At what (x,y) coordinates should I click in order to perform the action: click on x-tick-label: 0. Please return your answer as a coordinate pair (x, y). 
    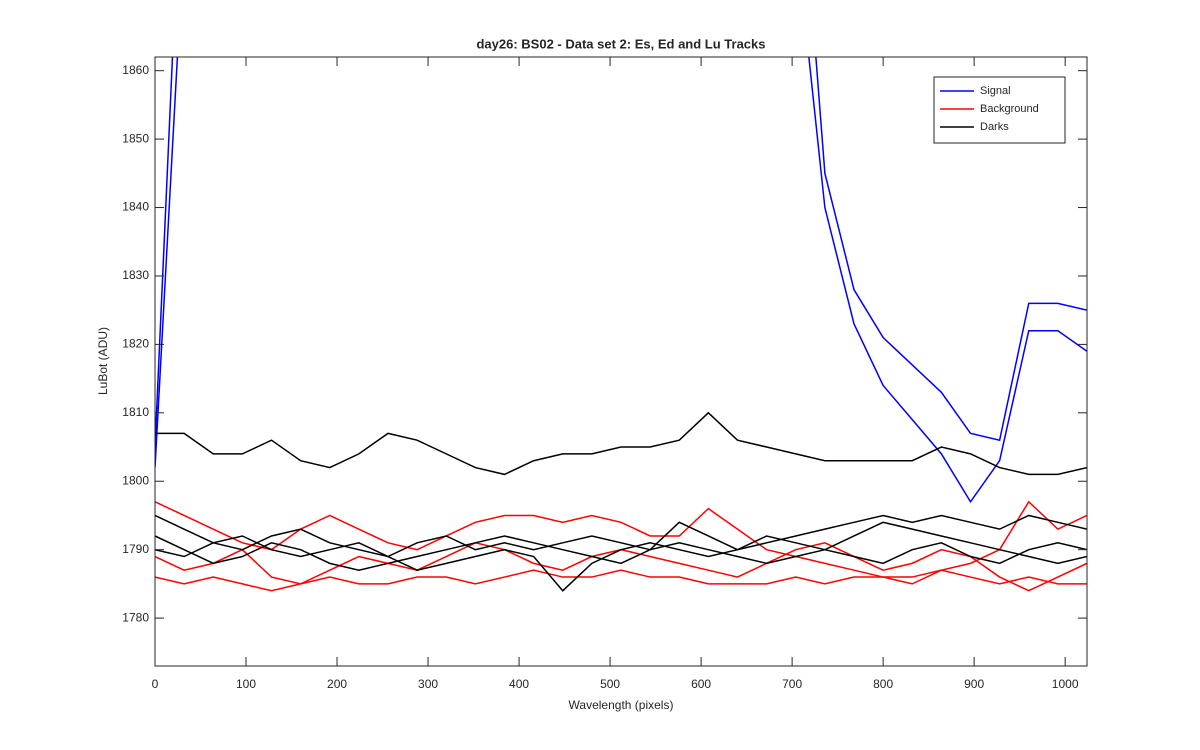
    Looking at the image, I should click on (155, 684).